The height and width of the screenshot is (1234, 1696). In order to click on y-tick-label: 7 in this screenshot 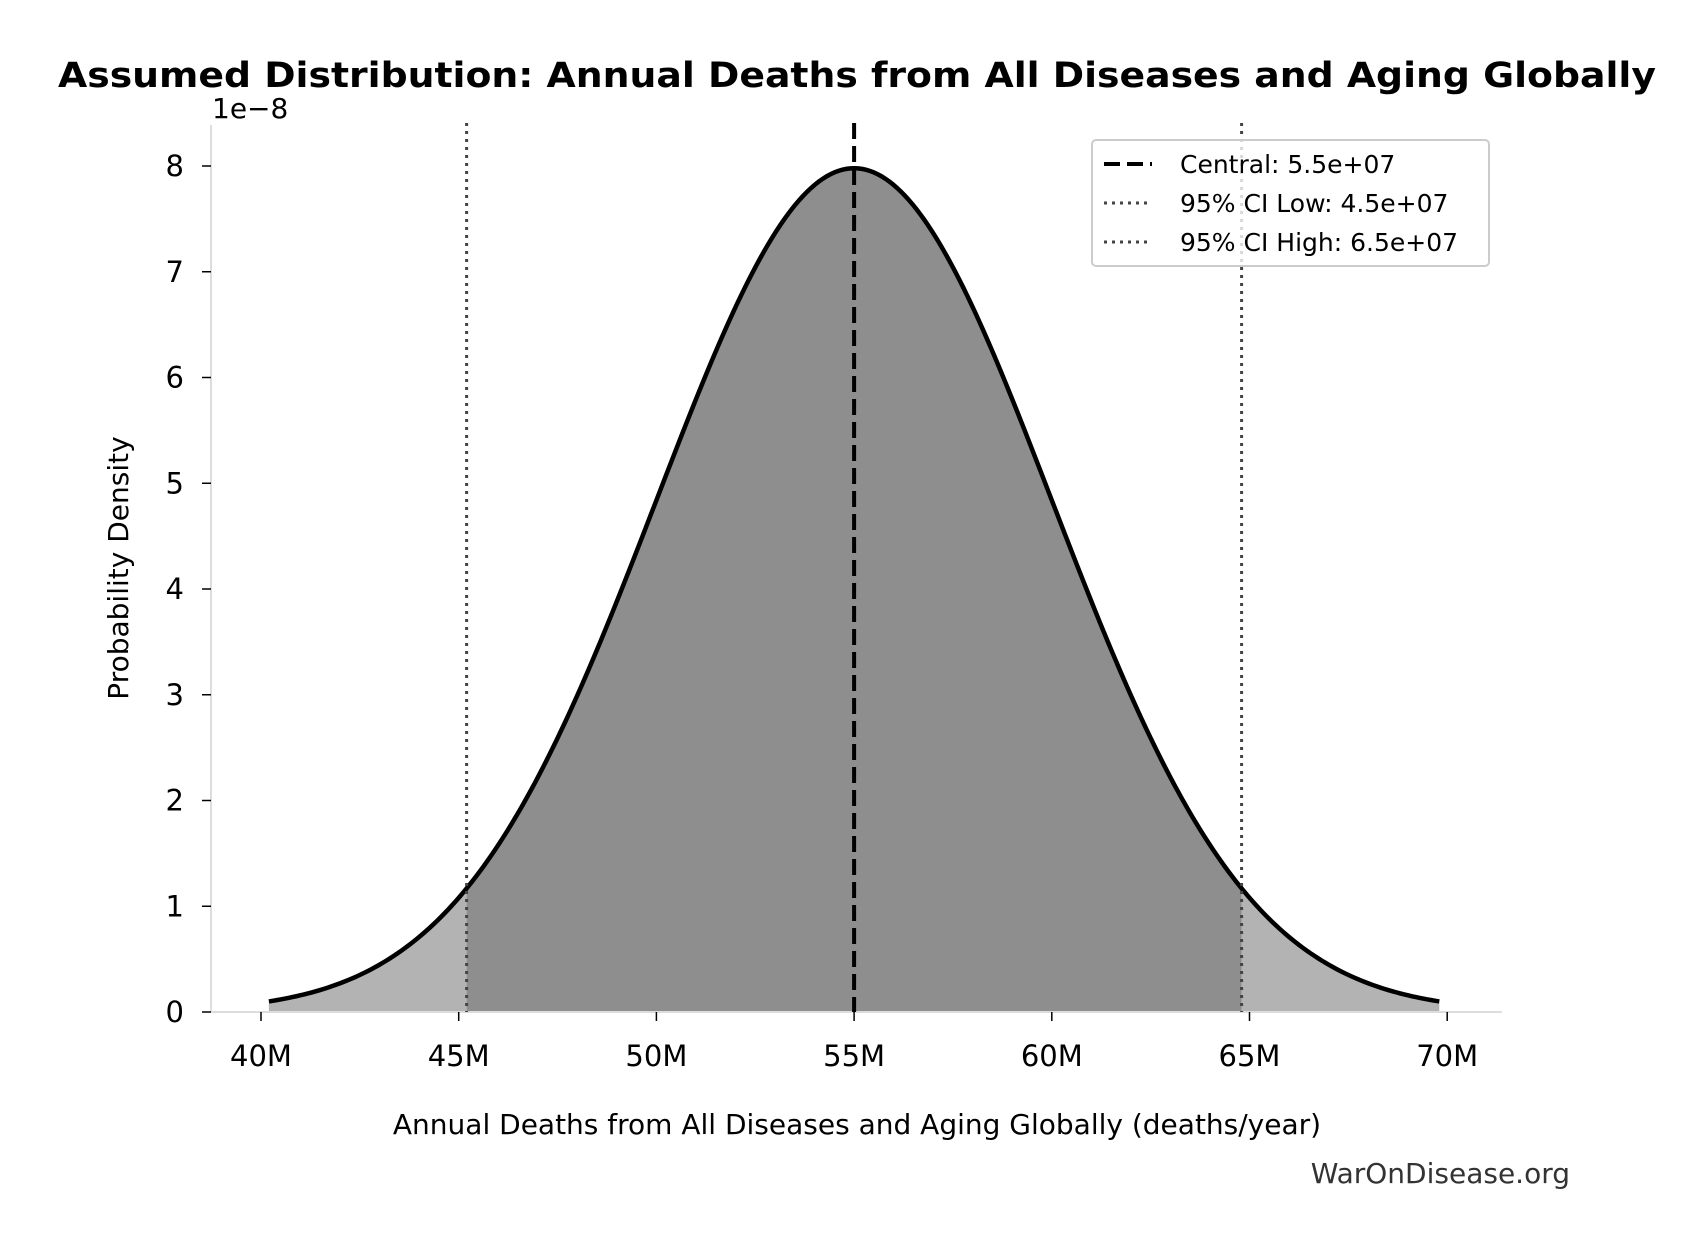, I will do `click(175, 272)`.